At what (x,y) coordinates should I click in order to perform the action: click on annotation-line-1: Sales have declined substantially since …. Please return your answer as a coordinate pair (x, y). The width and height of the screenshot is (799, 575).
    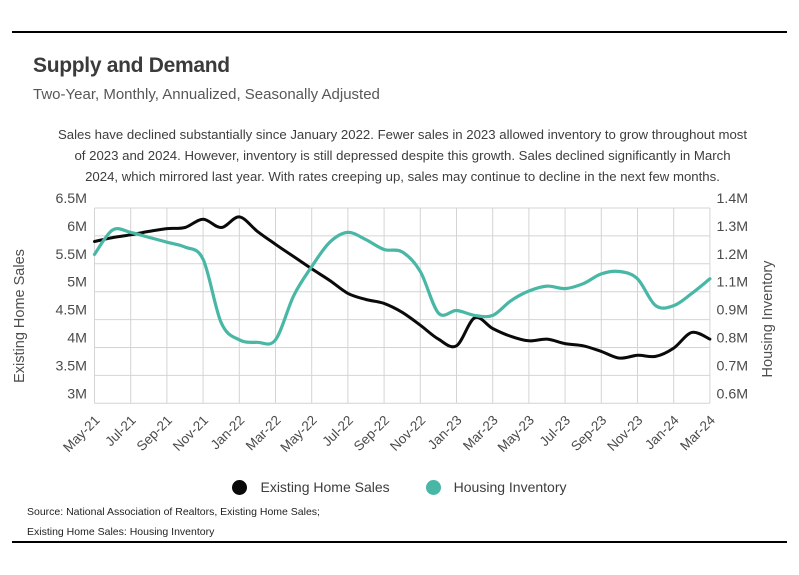
    Looking at the image, I should click on (402, 134).